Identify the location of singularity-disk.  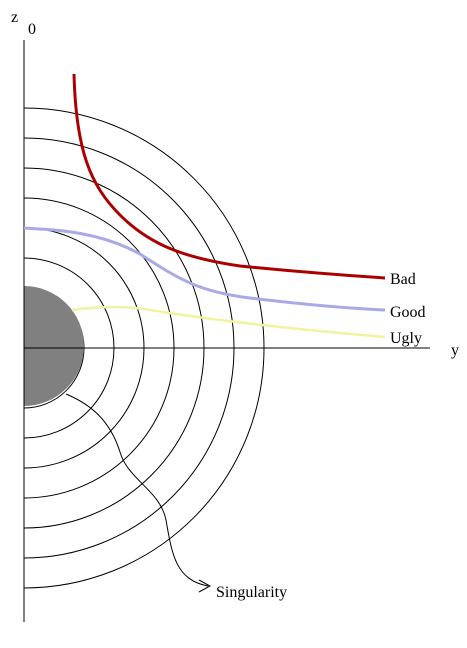
(54, 346).